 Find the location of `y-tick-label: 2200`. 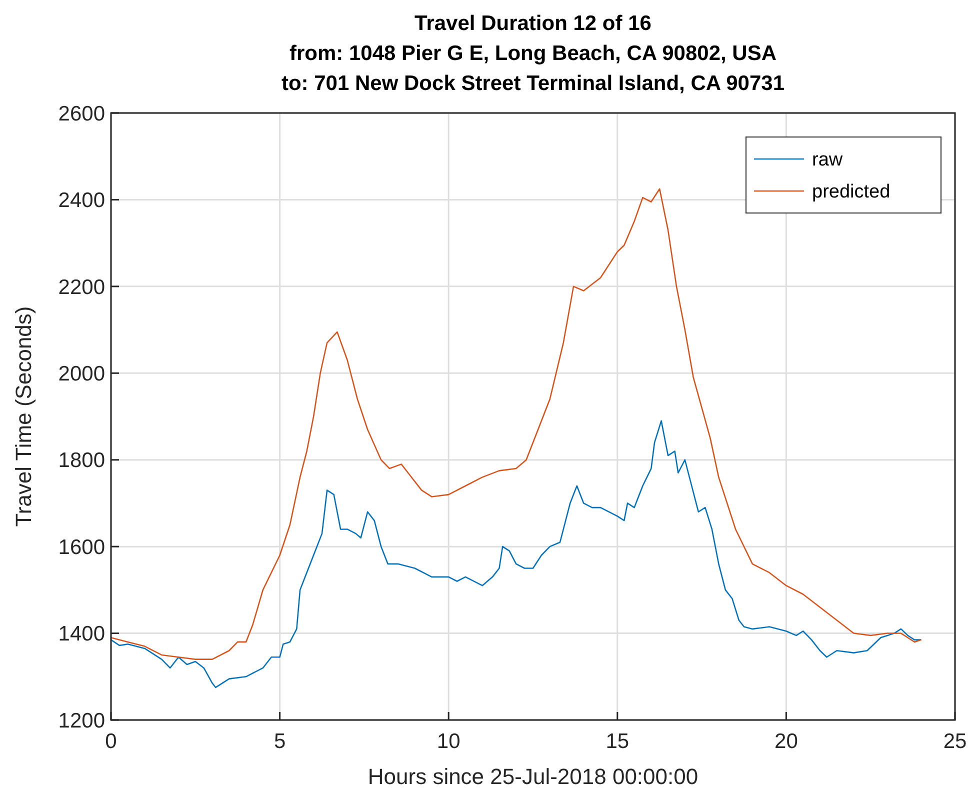

y-tick-label: 2200 is located at coordinates (81, 287).